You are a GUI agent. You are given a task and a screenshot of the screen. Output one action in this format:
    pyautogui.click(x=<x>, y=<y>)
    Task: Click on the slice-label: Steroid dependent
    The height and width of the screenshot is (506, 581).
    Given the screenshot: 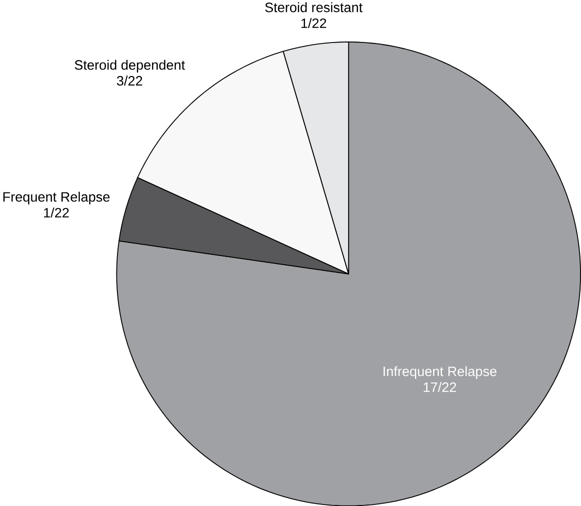 What is the action you would take?
    pyautogui.click(x=129, y=66)
    